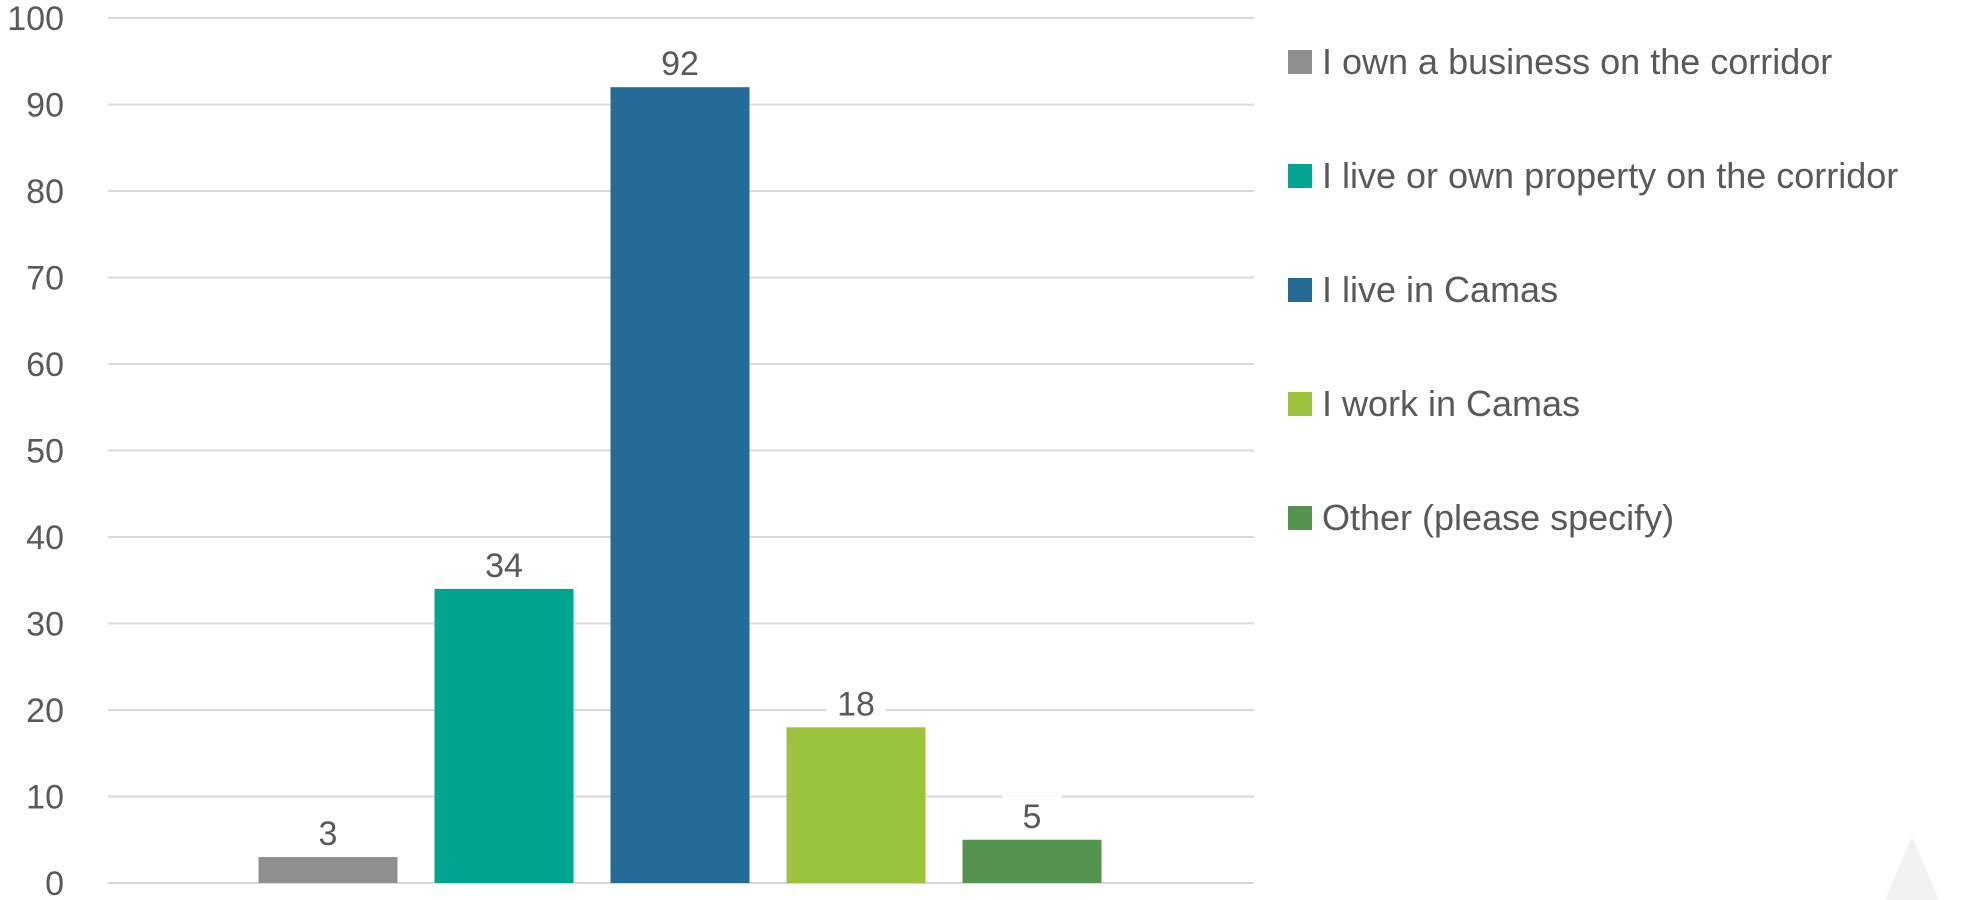  I want to click on y-tick-label: 10, so click(45, 798).